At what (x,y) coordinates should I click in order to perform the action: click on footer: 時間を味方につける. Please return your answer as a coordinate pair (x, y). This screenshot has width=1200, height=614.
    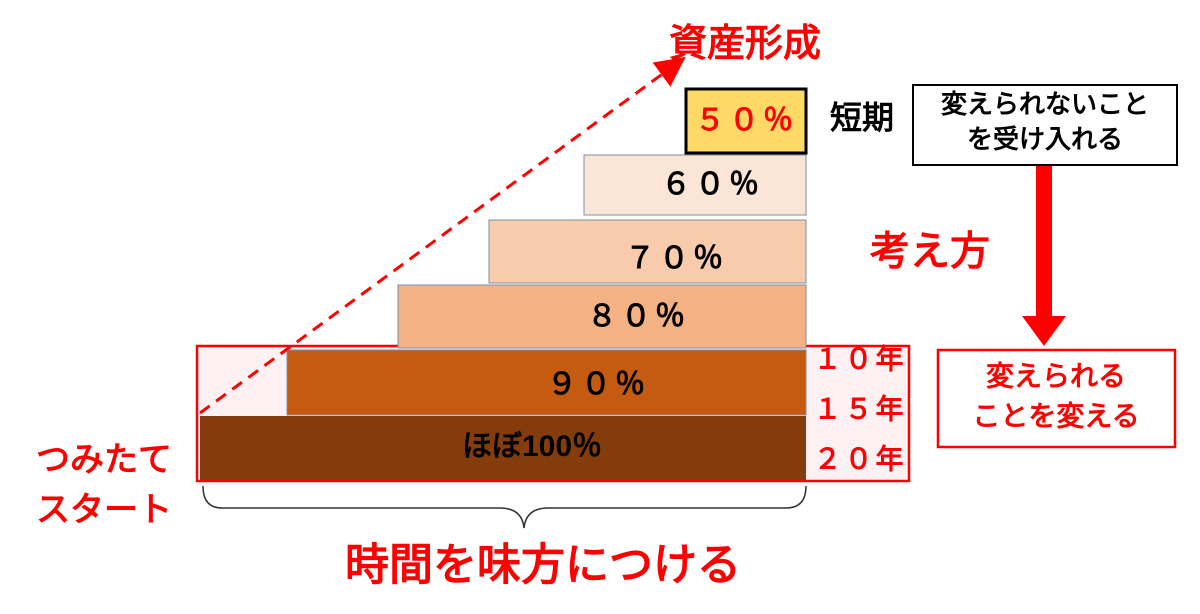
    Looking at the image, I should click on (543, 565).